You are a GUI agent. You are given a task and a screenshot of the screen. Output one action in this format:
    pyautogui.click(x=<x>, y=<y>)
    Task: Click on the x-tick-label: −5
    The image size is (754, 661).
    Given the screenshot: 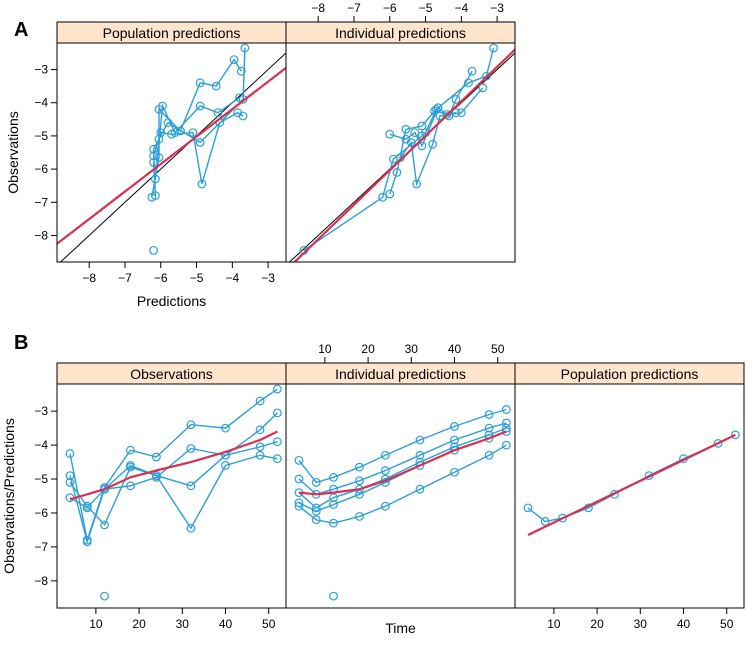 What is the action you would take?
    pyautogui.click(x=197, y=278)
    